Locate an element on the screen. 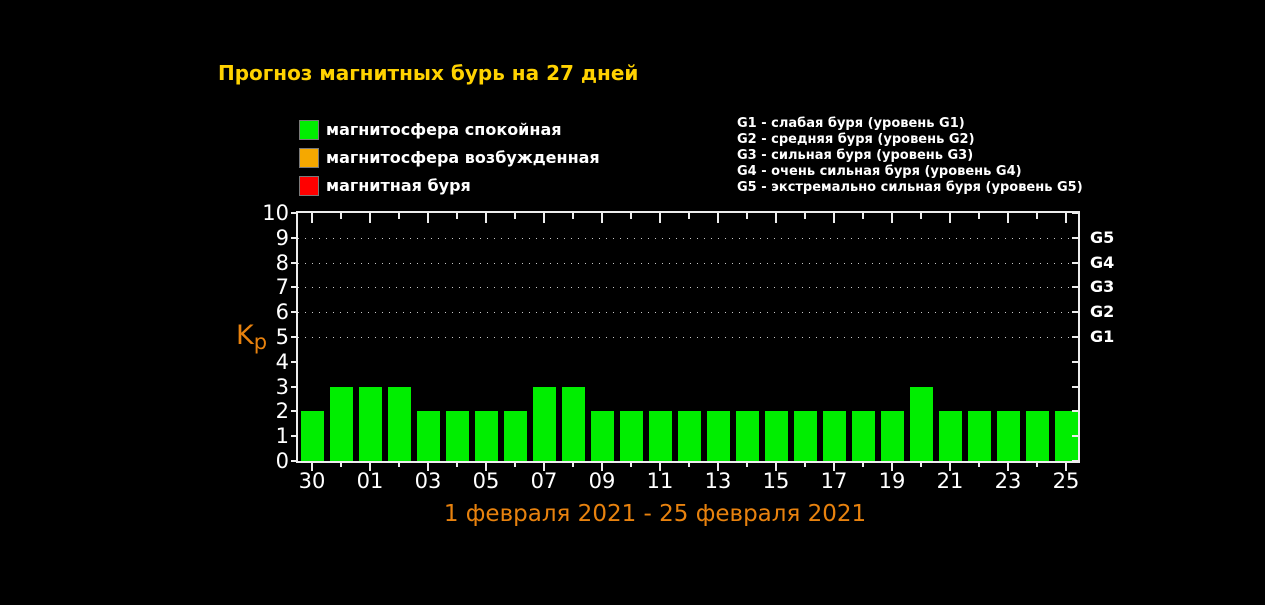 This screenshot has height=605, width=1265. x-axis-tick-label: 17 is located at coordinates (834, 481).